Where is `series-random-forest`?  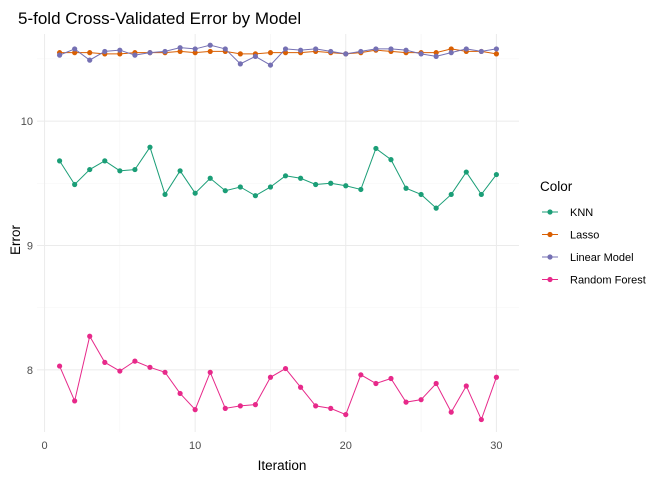
series-random-forest is located at coordinates (278, 378).